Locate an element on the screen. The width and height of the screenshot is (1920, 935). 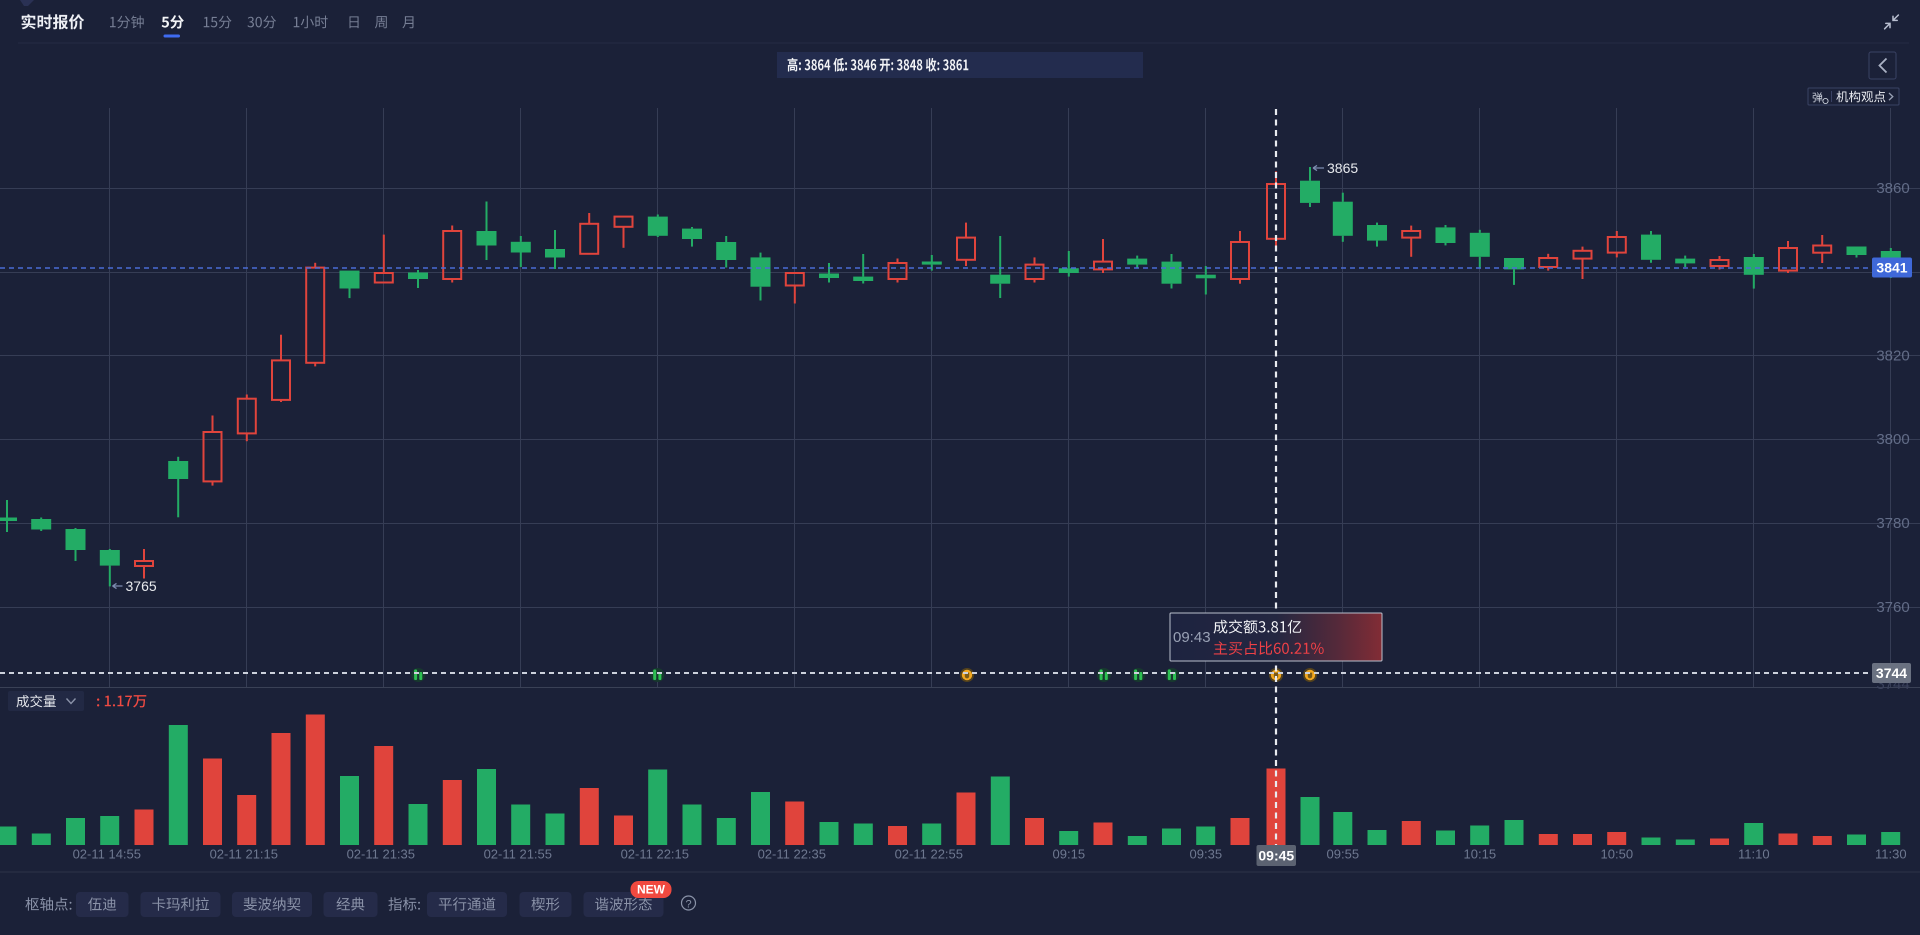
svg-text: 09:43 is located at coordinates (1192, 637).